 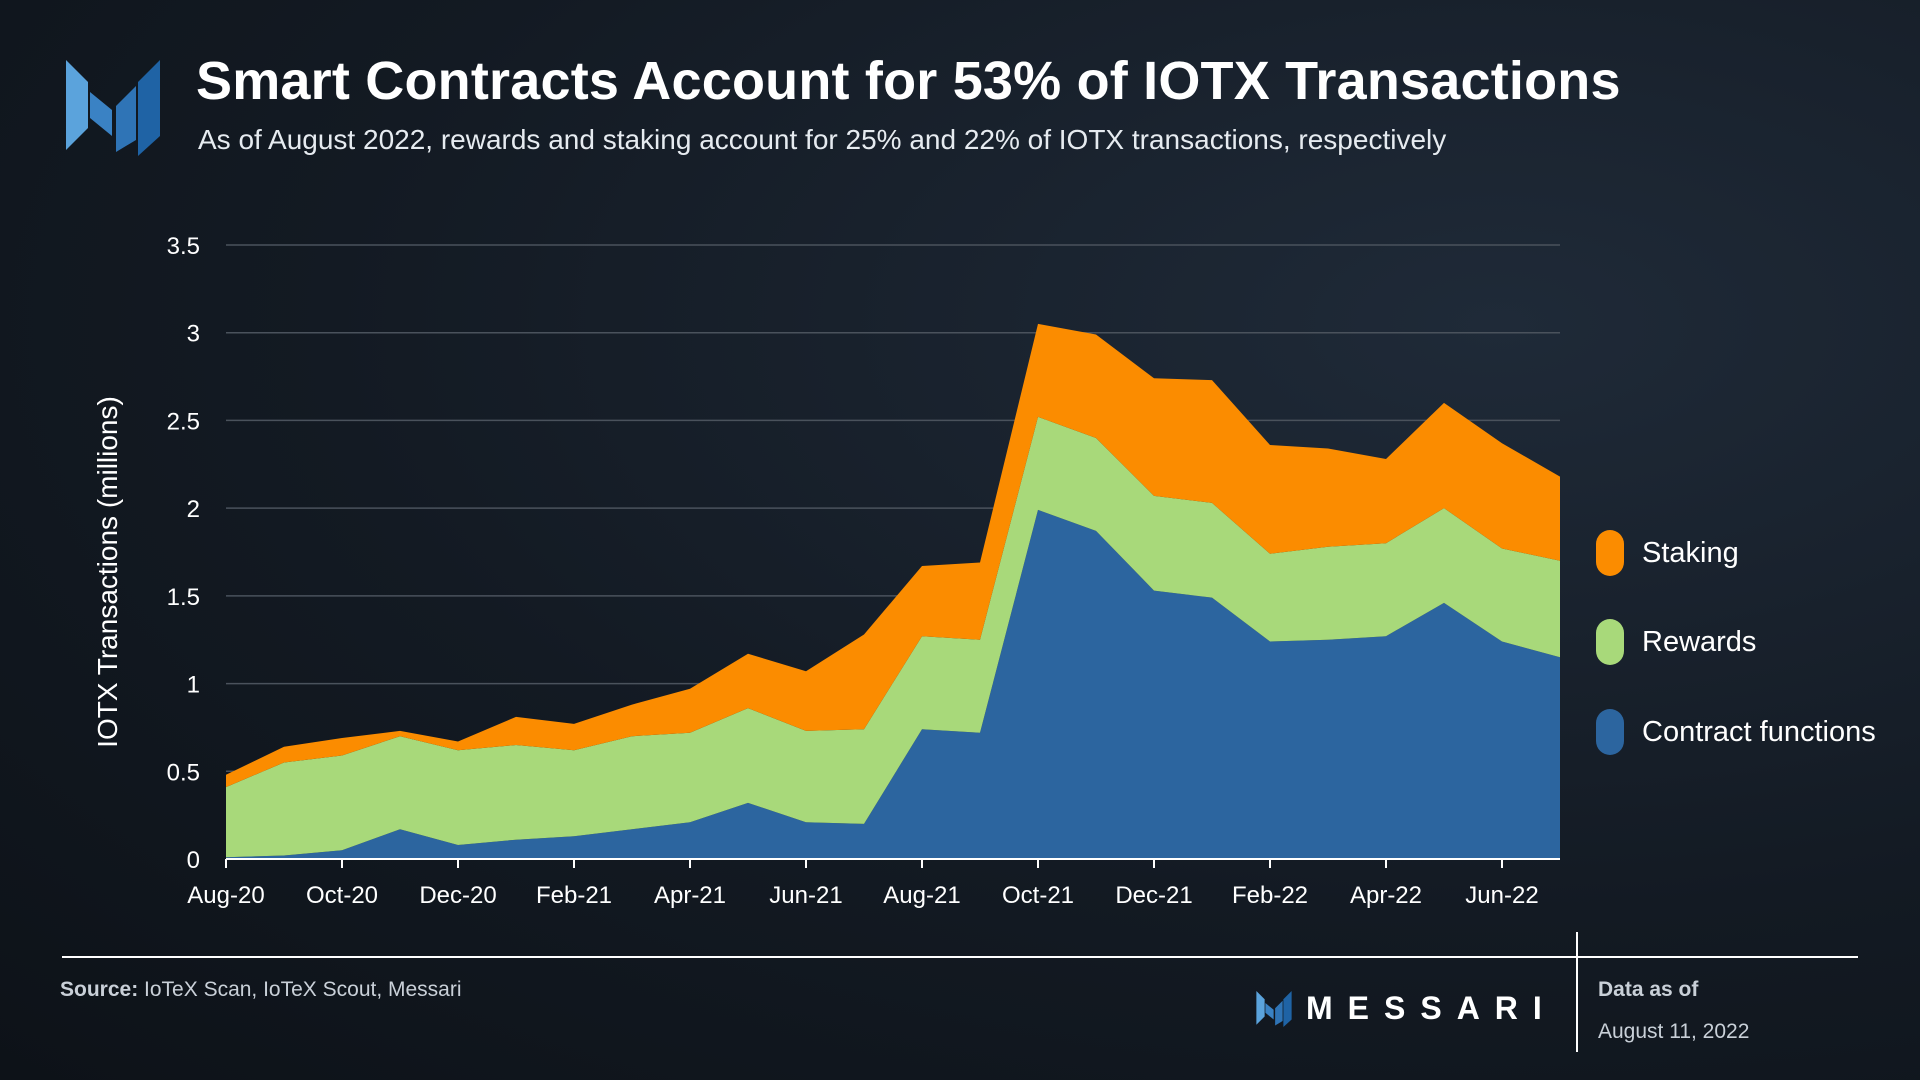 I want to click on legend-item-rewards: Rewards, so click(x=1676, y=642).